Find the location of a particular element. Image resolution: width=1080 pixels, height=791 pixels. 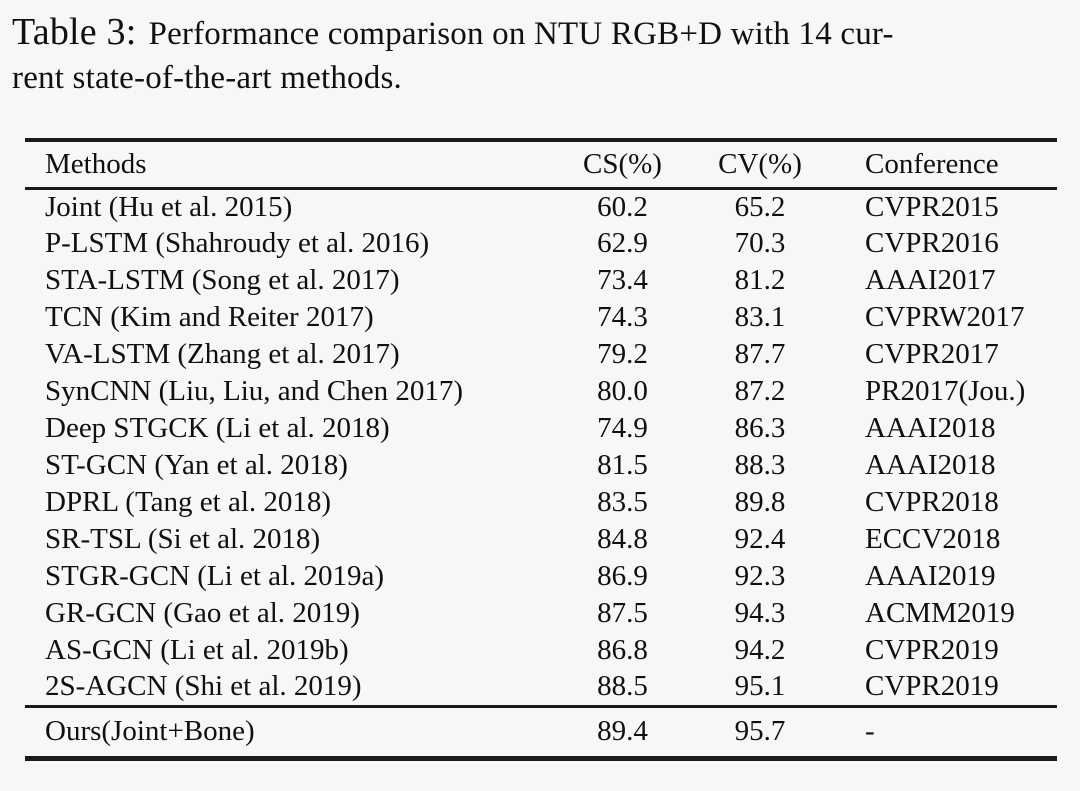

conference-cell: CVPR2018 is located at coordinates (932, 502).